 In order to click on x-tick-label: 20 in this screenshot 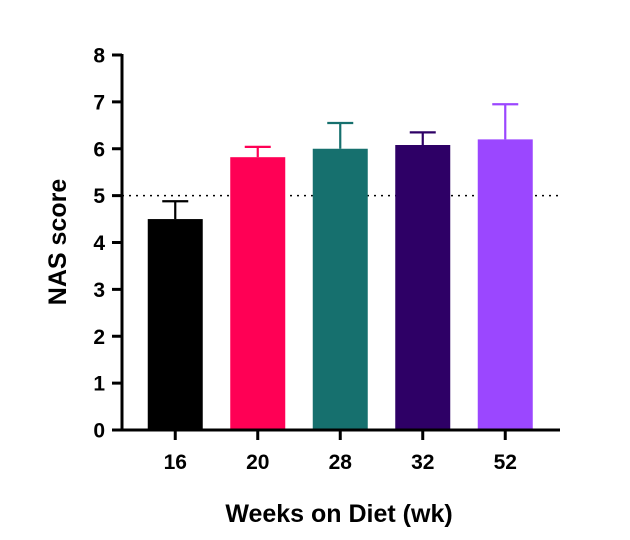, I will do `click(257, 462)`.